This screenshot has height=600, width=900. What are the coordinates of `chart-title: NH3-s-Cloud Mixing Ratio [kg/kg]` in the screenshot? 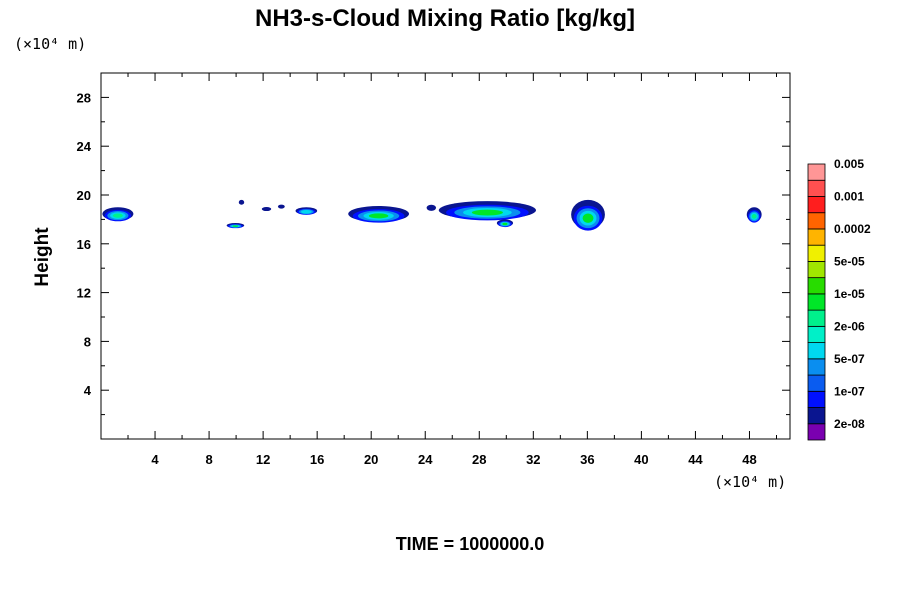 It's located at (445, 18).